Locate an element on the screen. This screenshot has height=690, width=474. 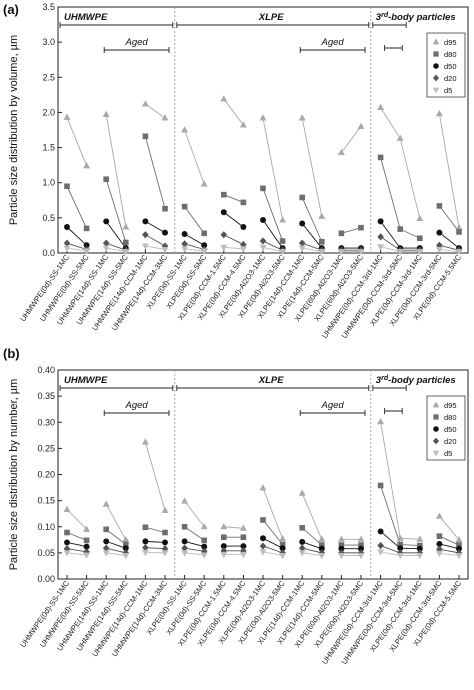
legend-entry: d80 is located at coordinates (450, 417).